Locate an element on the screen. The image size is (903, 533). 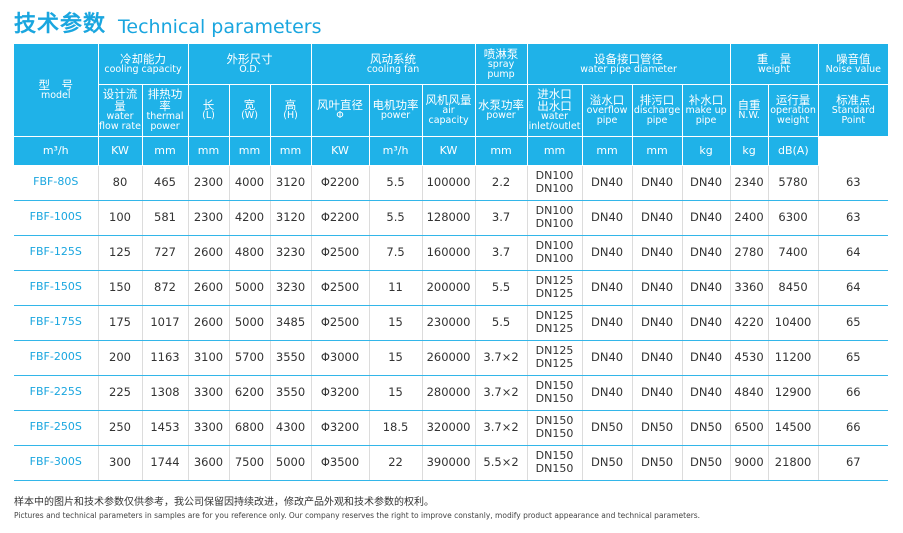
table-cell: 3120 is located at coordinates (291, 183).